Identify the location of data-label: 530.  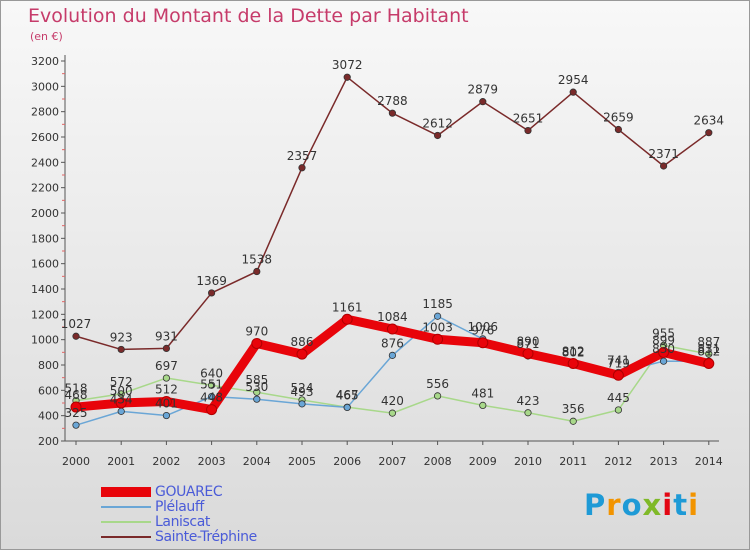
(256, 387).